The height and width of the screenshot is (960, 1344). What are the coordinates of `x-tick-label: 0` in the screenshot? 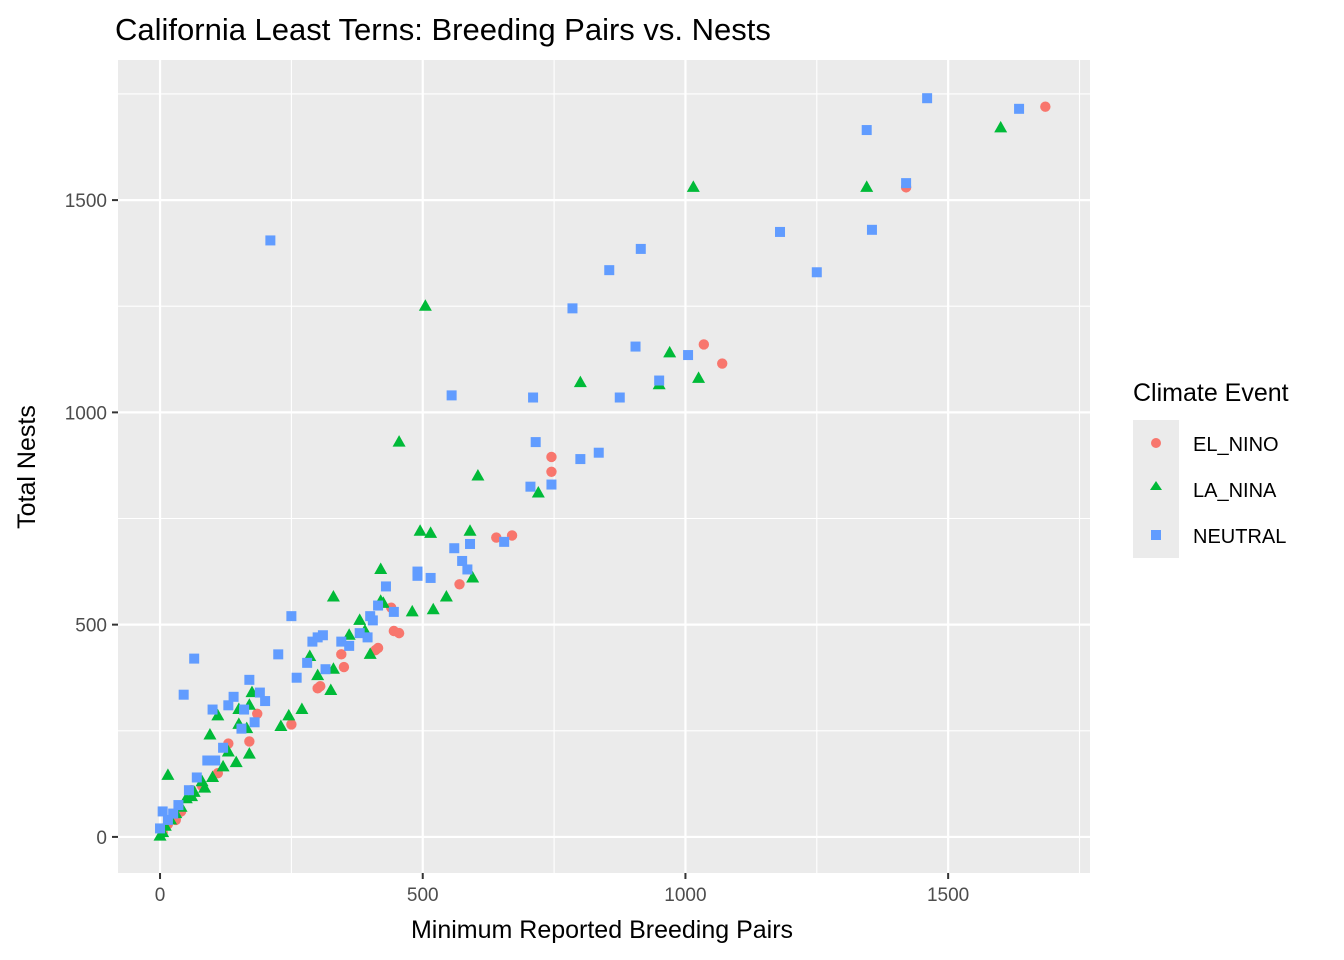 It's located at (160, 895).